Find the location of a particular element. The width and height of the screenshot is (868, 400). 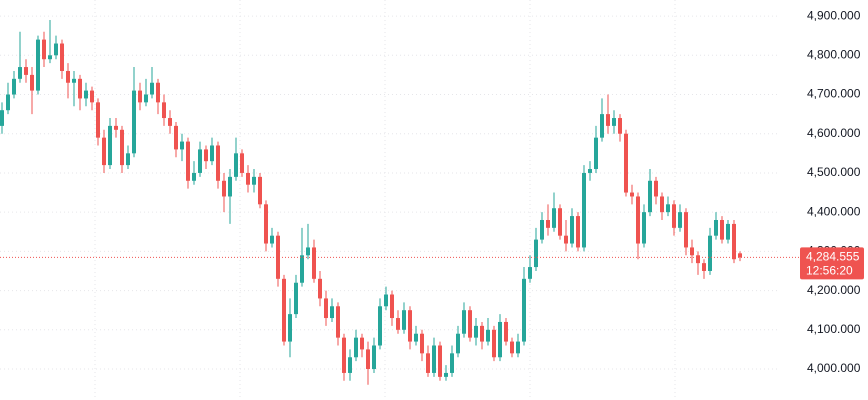

y-tick-label: 4,800.000 is located at coordinates (834, 54).